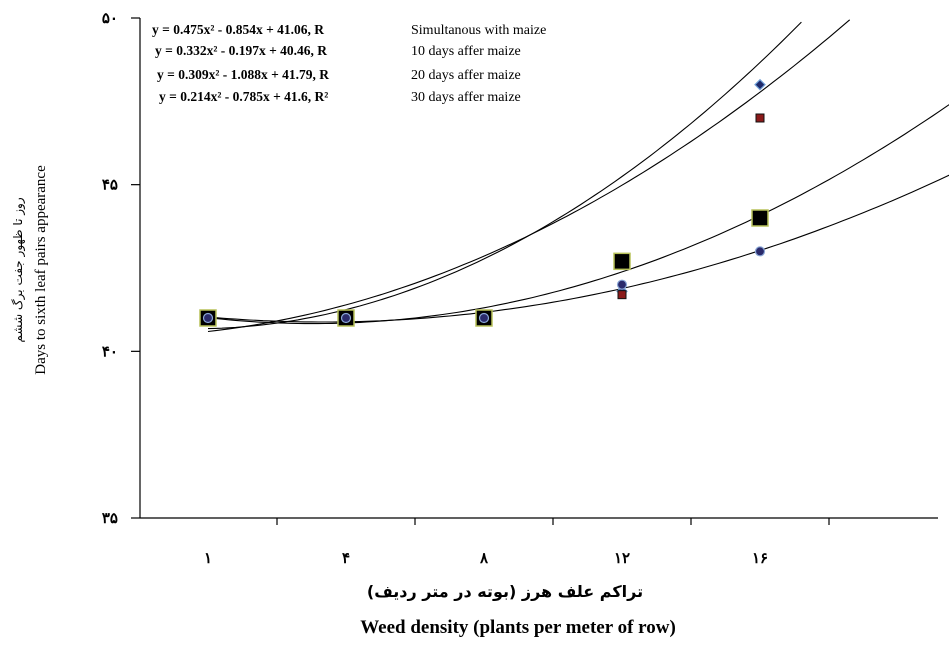 This screenshot has height=646, width=949. What do you see at coordinates (243, 74) in the screenshot?
I see `legend-equation-3: y = 0.309x² - 1.088x + 41.79, R` at bounding box center [243, 74].